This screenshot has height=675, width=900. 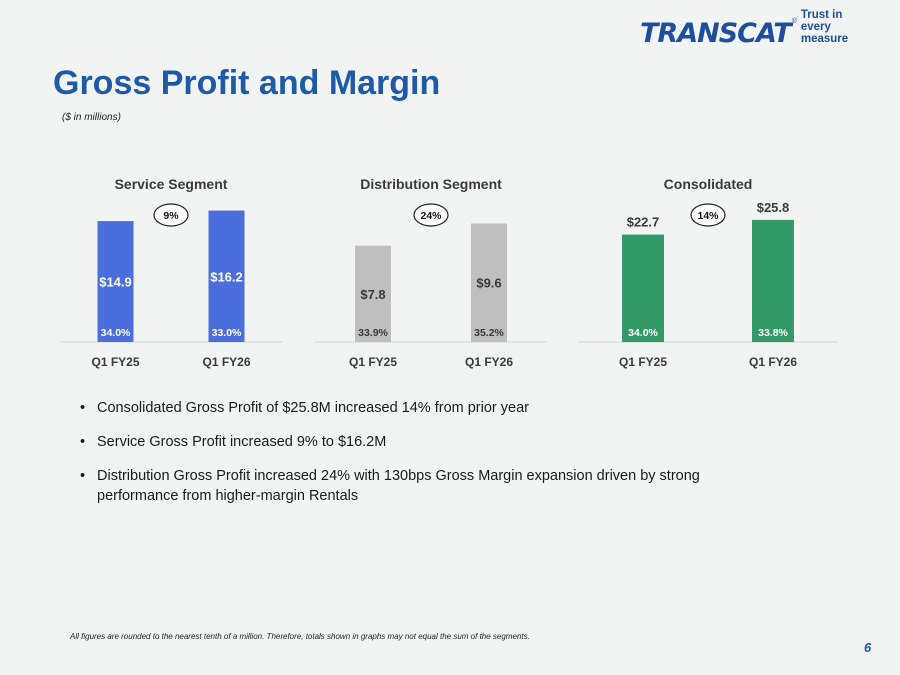 I want to click on page-title: Gross Profit and Margin, so click(x=247, y=83).